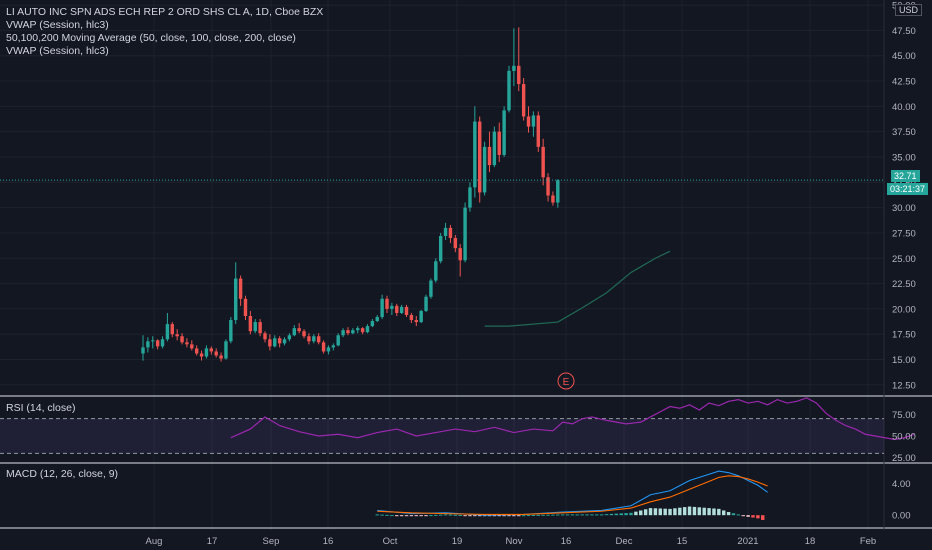 This screenshot has width=932, height=550. Describe the element at coordinates (682, 541) in the screenshot. I see `time-tick-label: 15` at that location.